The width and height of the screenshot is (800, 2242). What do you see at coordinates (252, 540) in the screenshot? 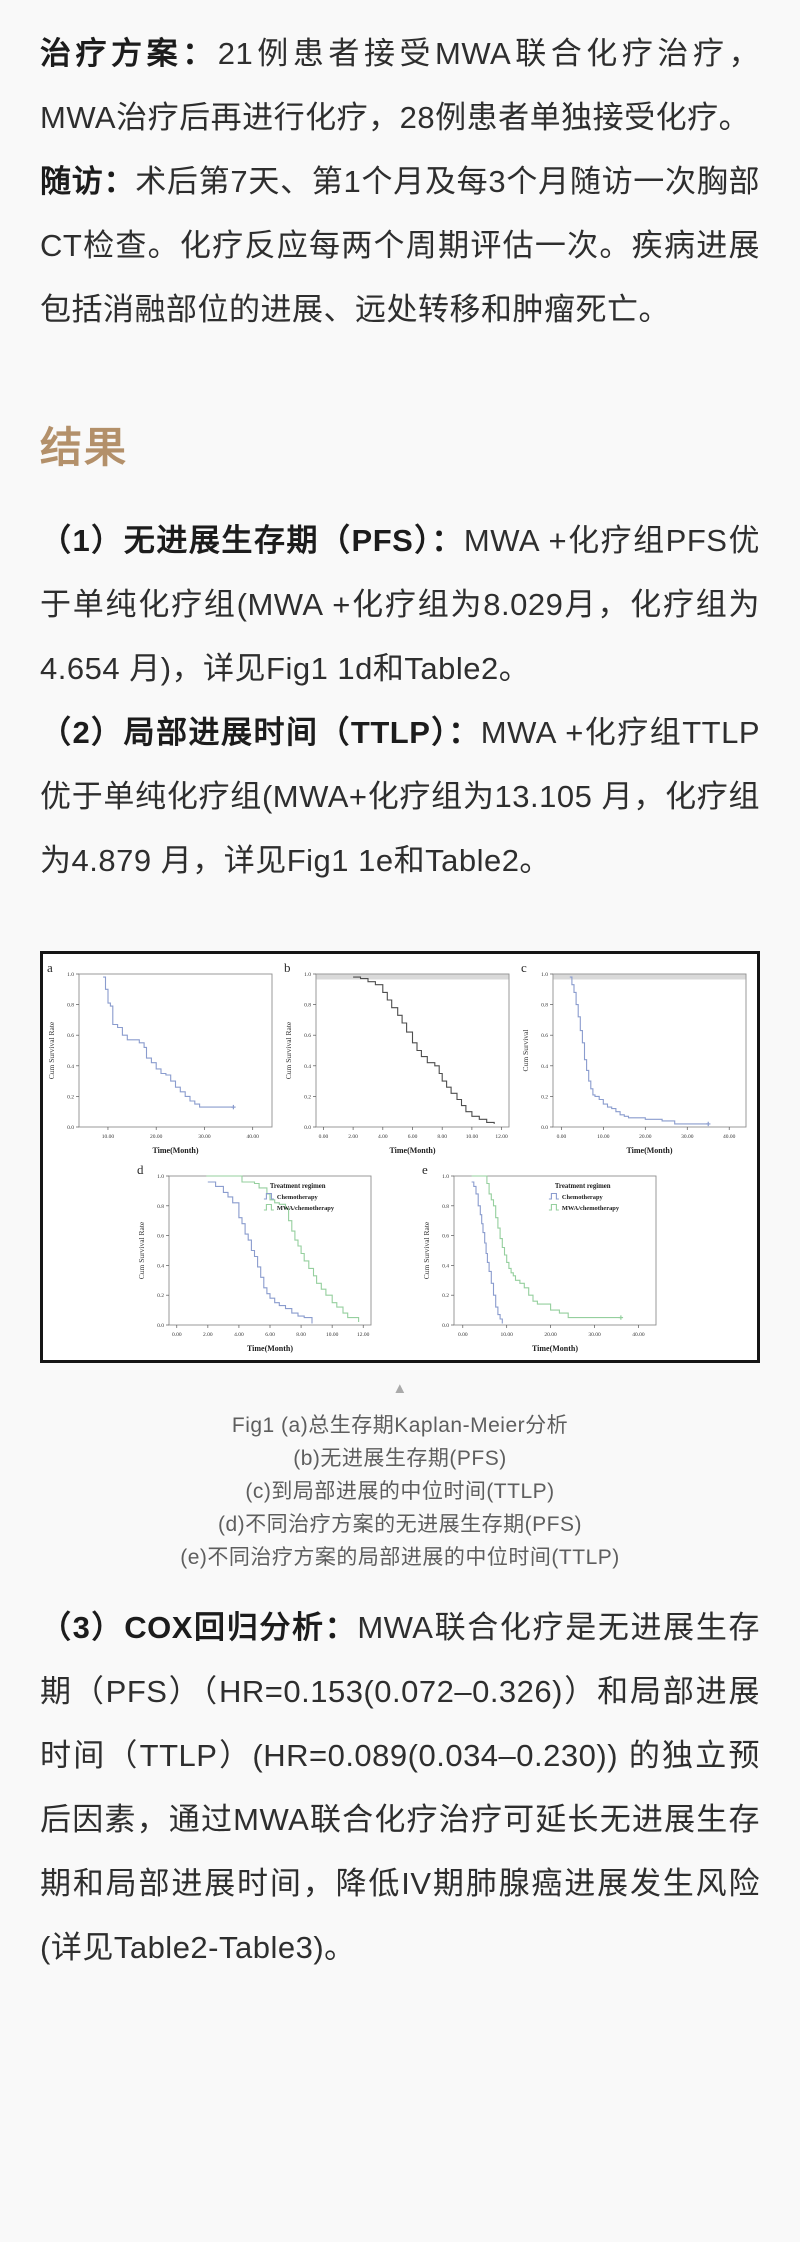
I see `paragraph-pfs-lead: （1）无进展生存期（PFS）：` at bounding box center [252, 540].